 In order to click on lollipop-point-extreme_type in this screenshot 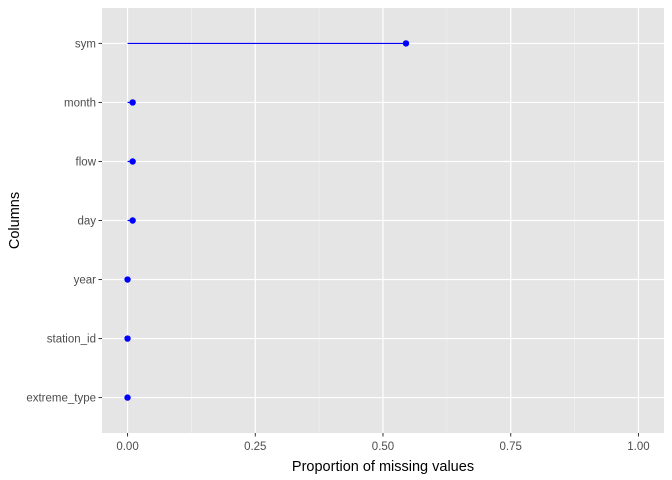, I will do `click(127, 397)`.